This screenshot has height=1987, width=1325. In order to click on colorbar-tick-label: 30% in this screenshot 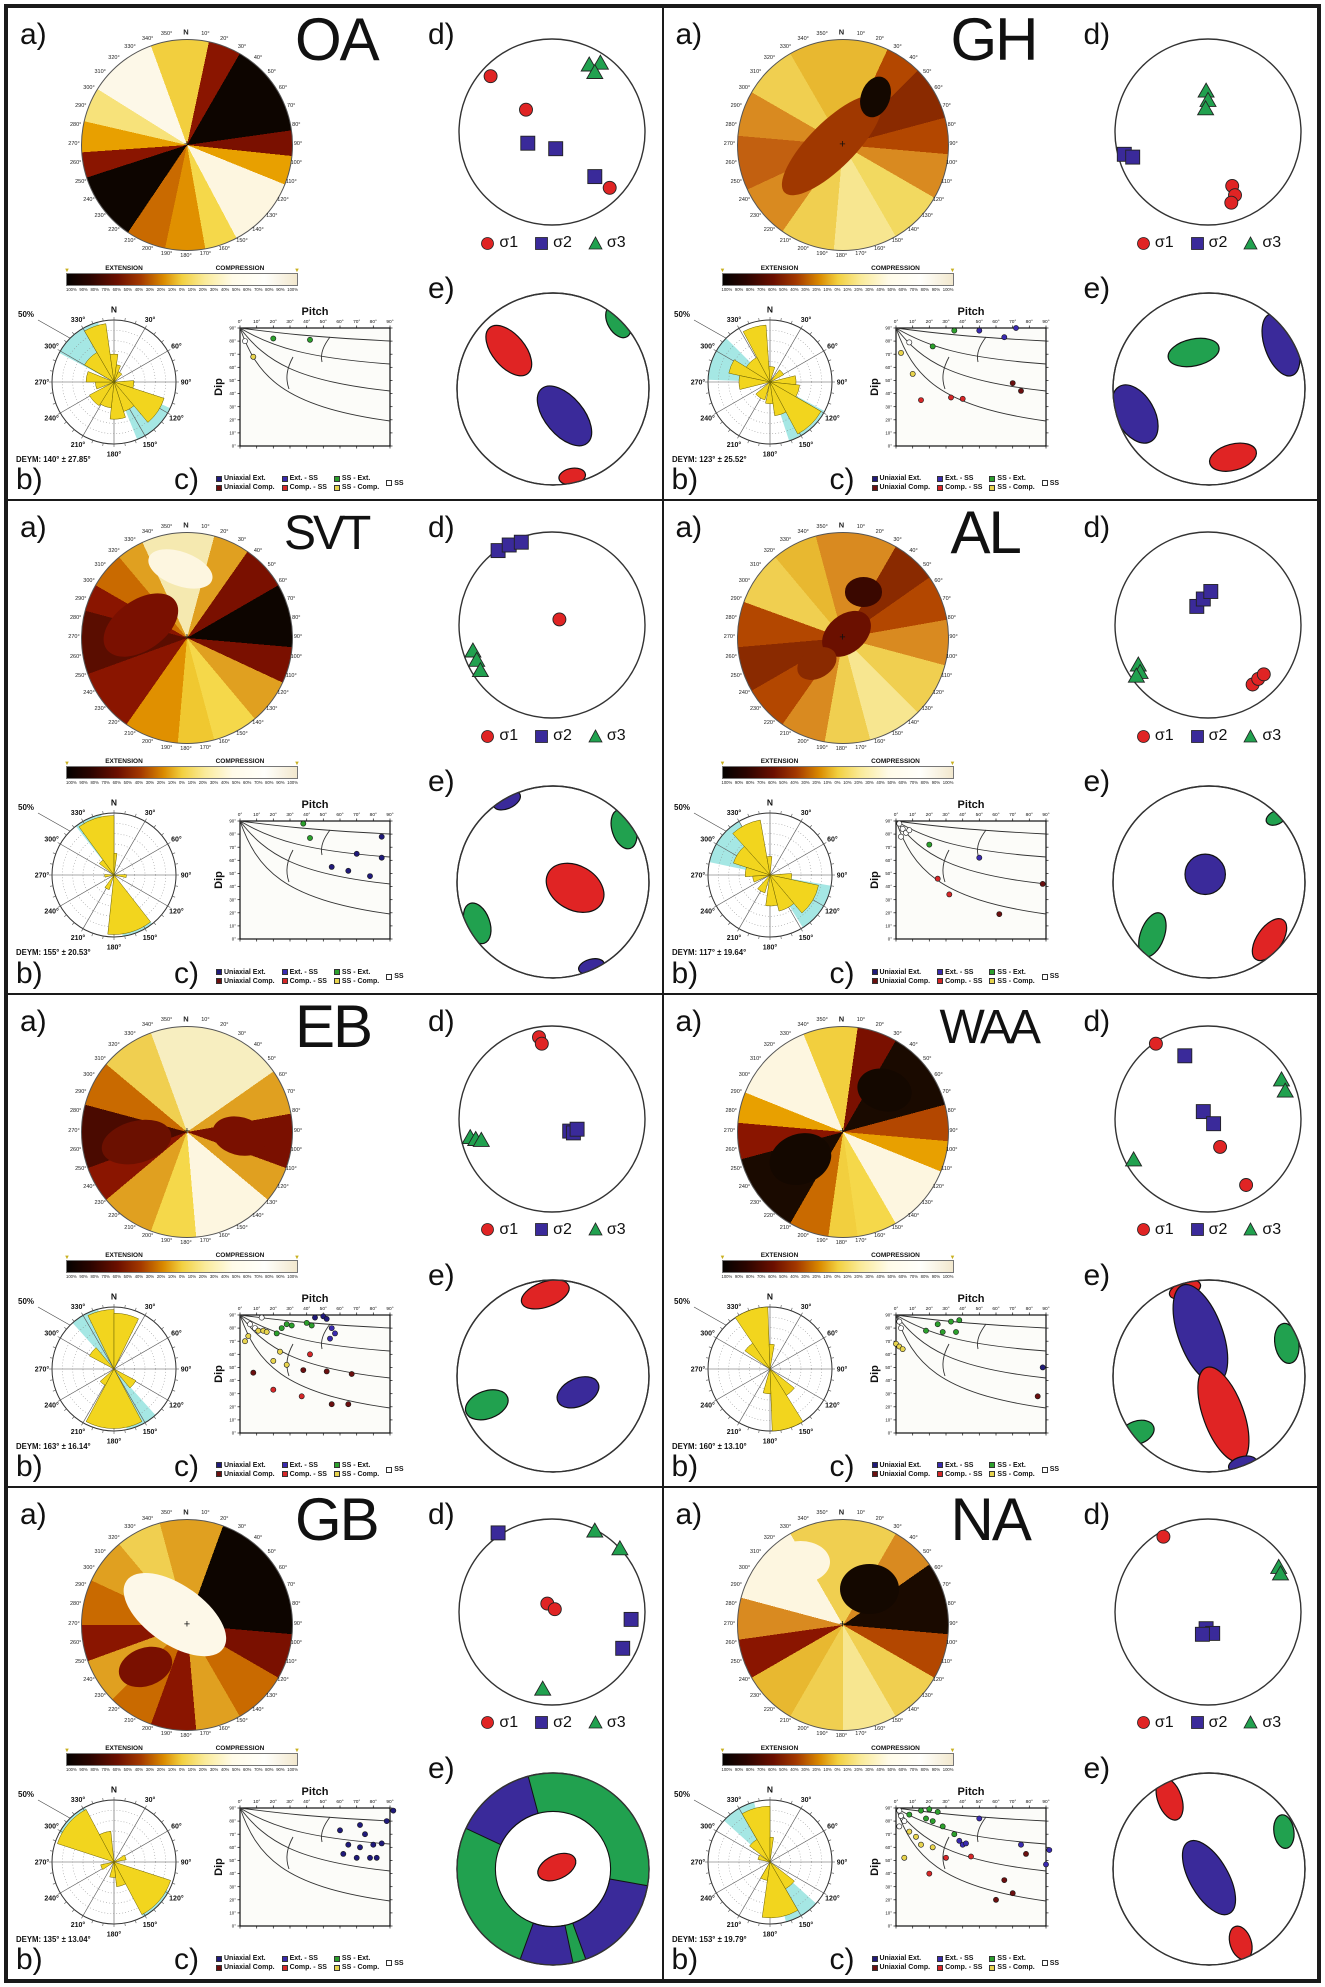, I will do `click(214, 1276)`.